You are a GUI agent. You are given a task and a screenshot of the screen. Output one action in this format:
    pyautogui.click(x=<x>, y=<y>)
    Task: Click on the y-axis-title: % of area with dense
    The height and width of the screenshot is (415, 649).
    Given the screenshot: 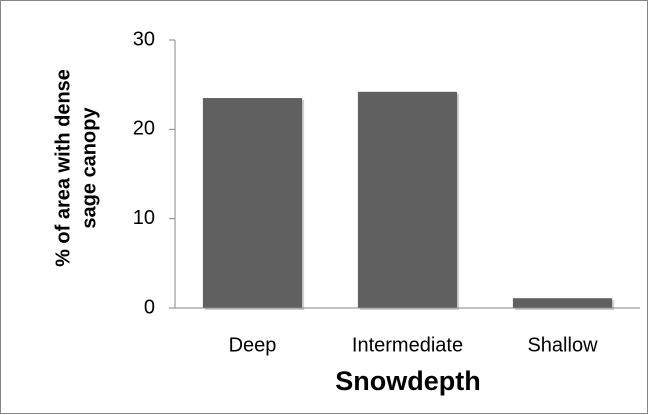 What is the action you would take?
    pyautogui.click(x=63, y=168)
    